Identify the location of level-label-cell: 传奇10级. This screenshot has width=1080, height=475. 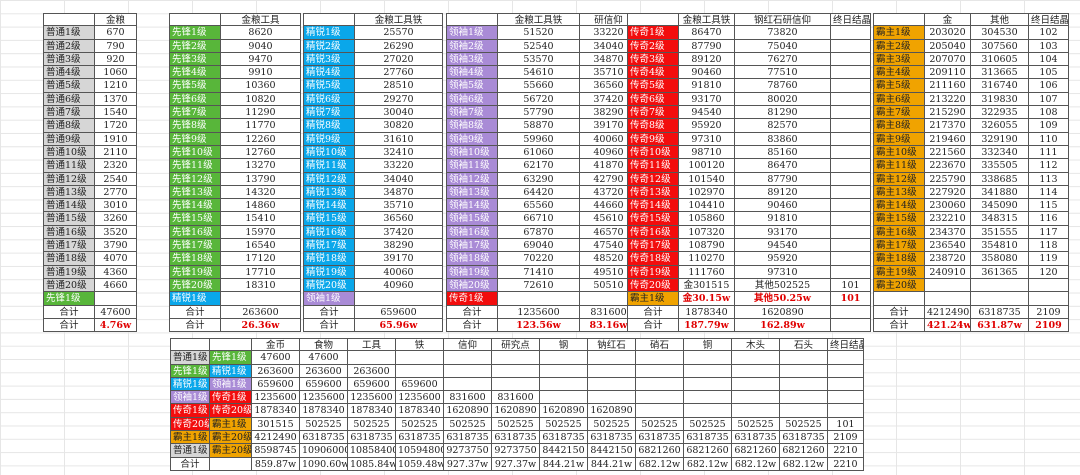
(653, 152).